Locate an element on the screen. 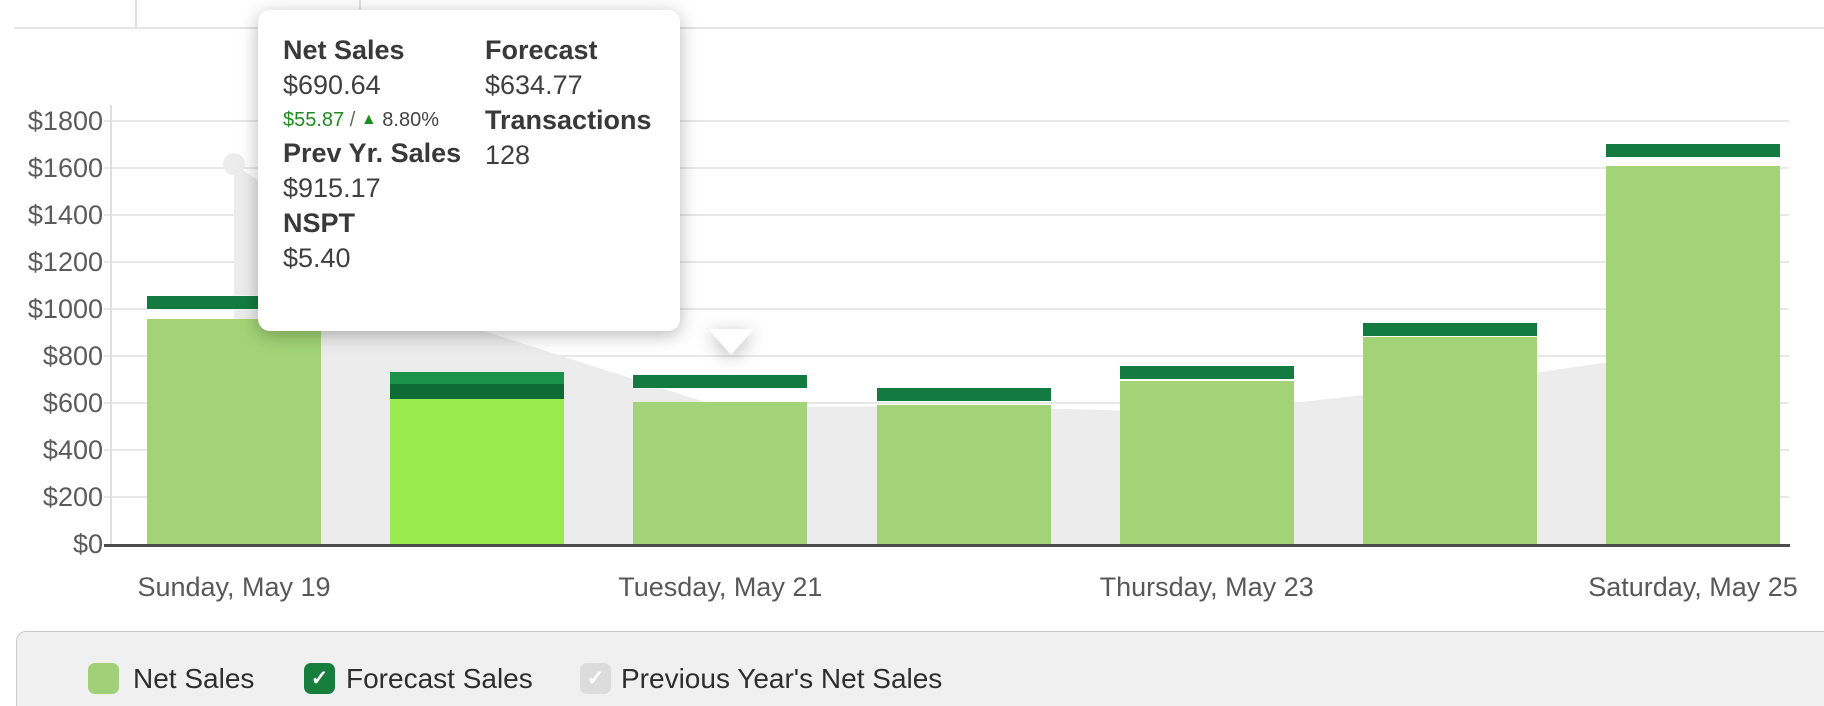 The height and width of the screenshot is (706, 1824). tooltip-nspt-value: $5.40 is located at coordinates (317, 258).